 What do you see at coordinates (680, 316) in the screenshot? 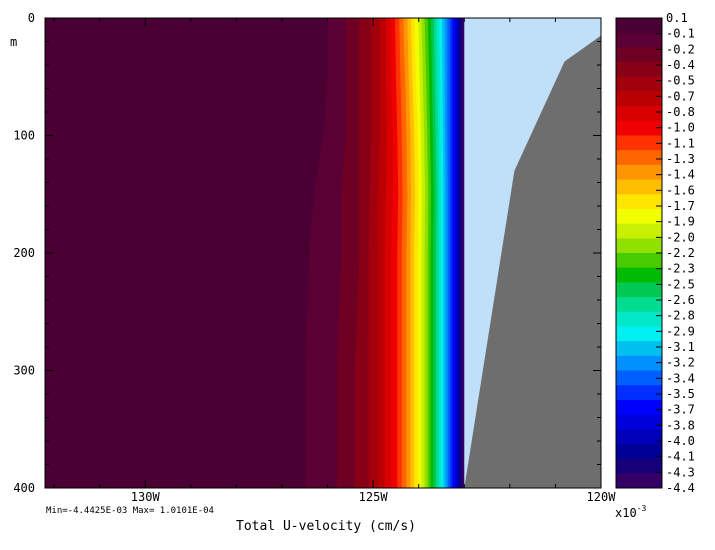
I see `colorbar-tick-label: -2.8` at bounding box center [680, 316].